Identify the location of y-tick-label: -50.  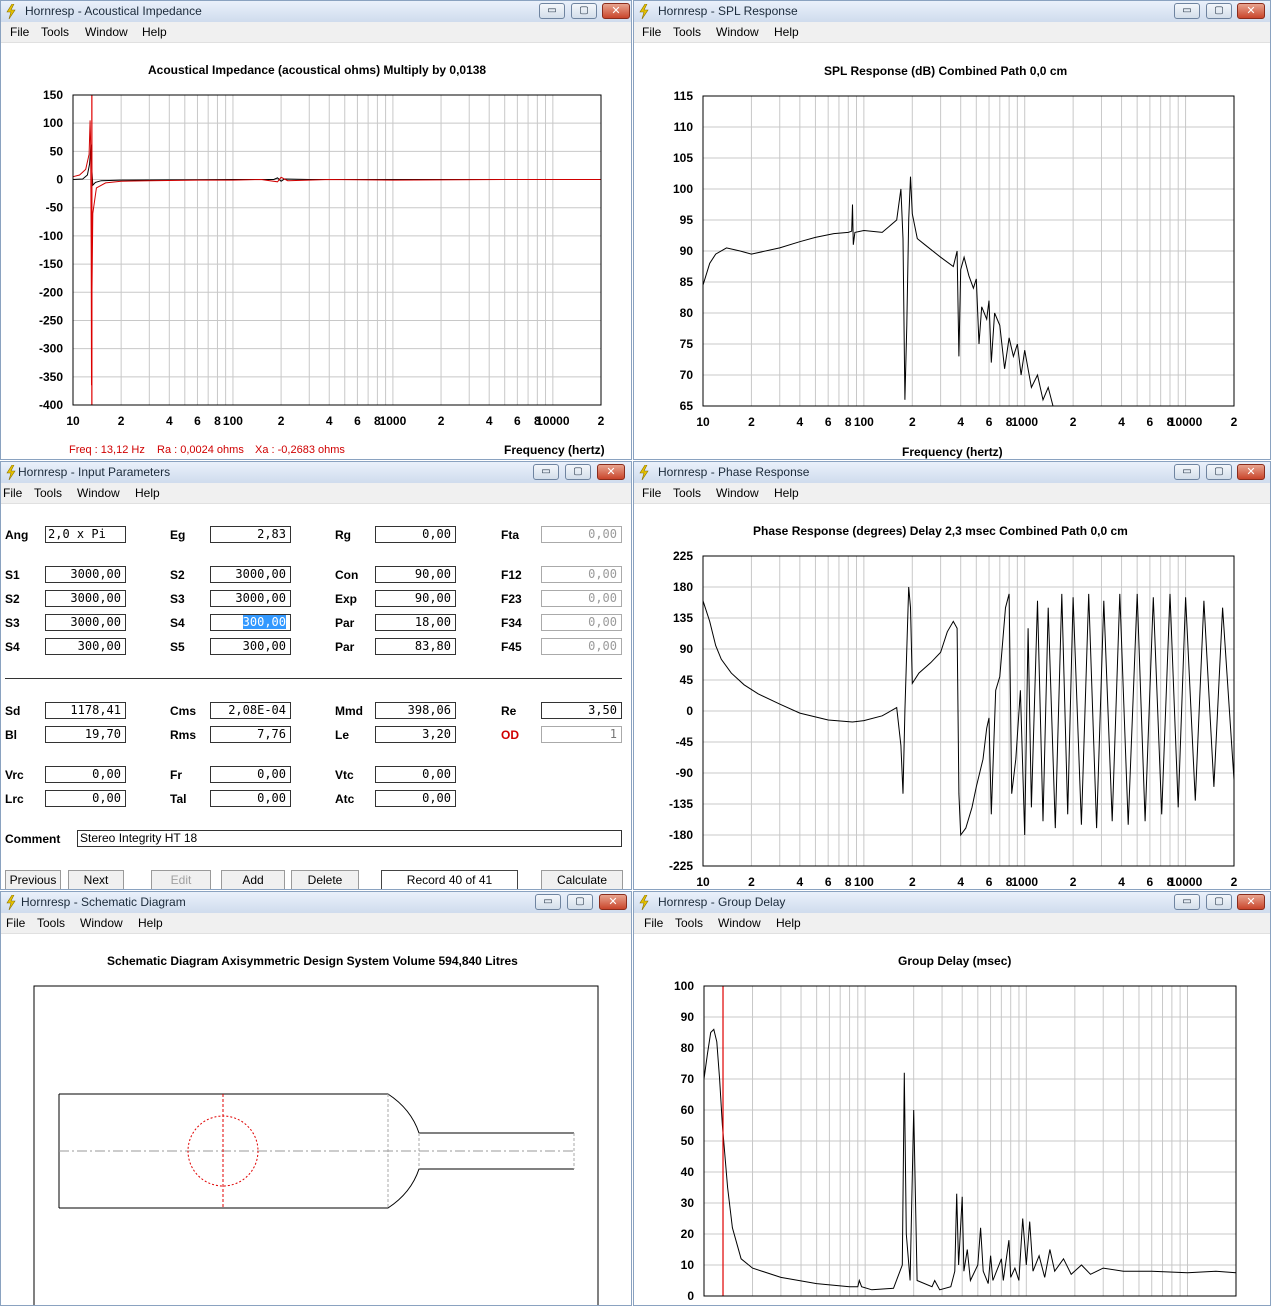
(55, 208).